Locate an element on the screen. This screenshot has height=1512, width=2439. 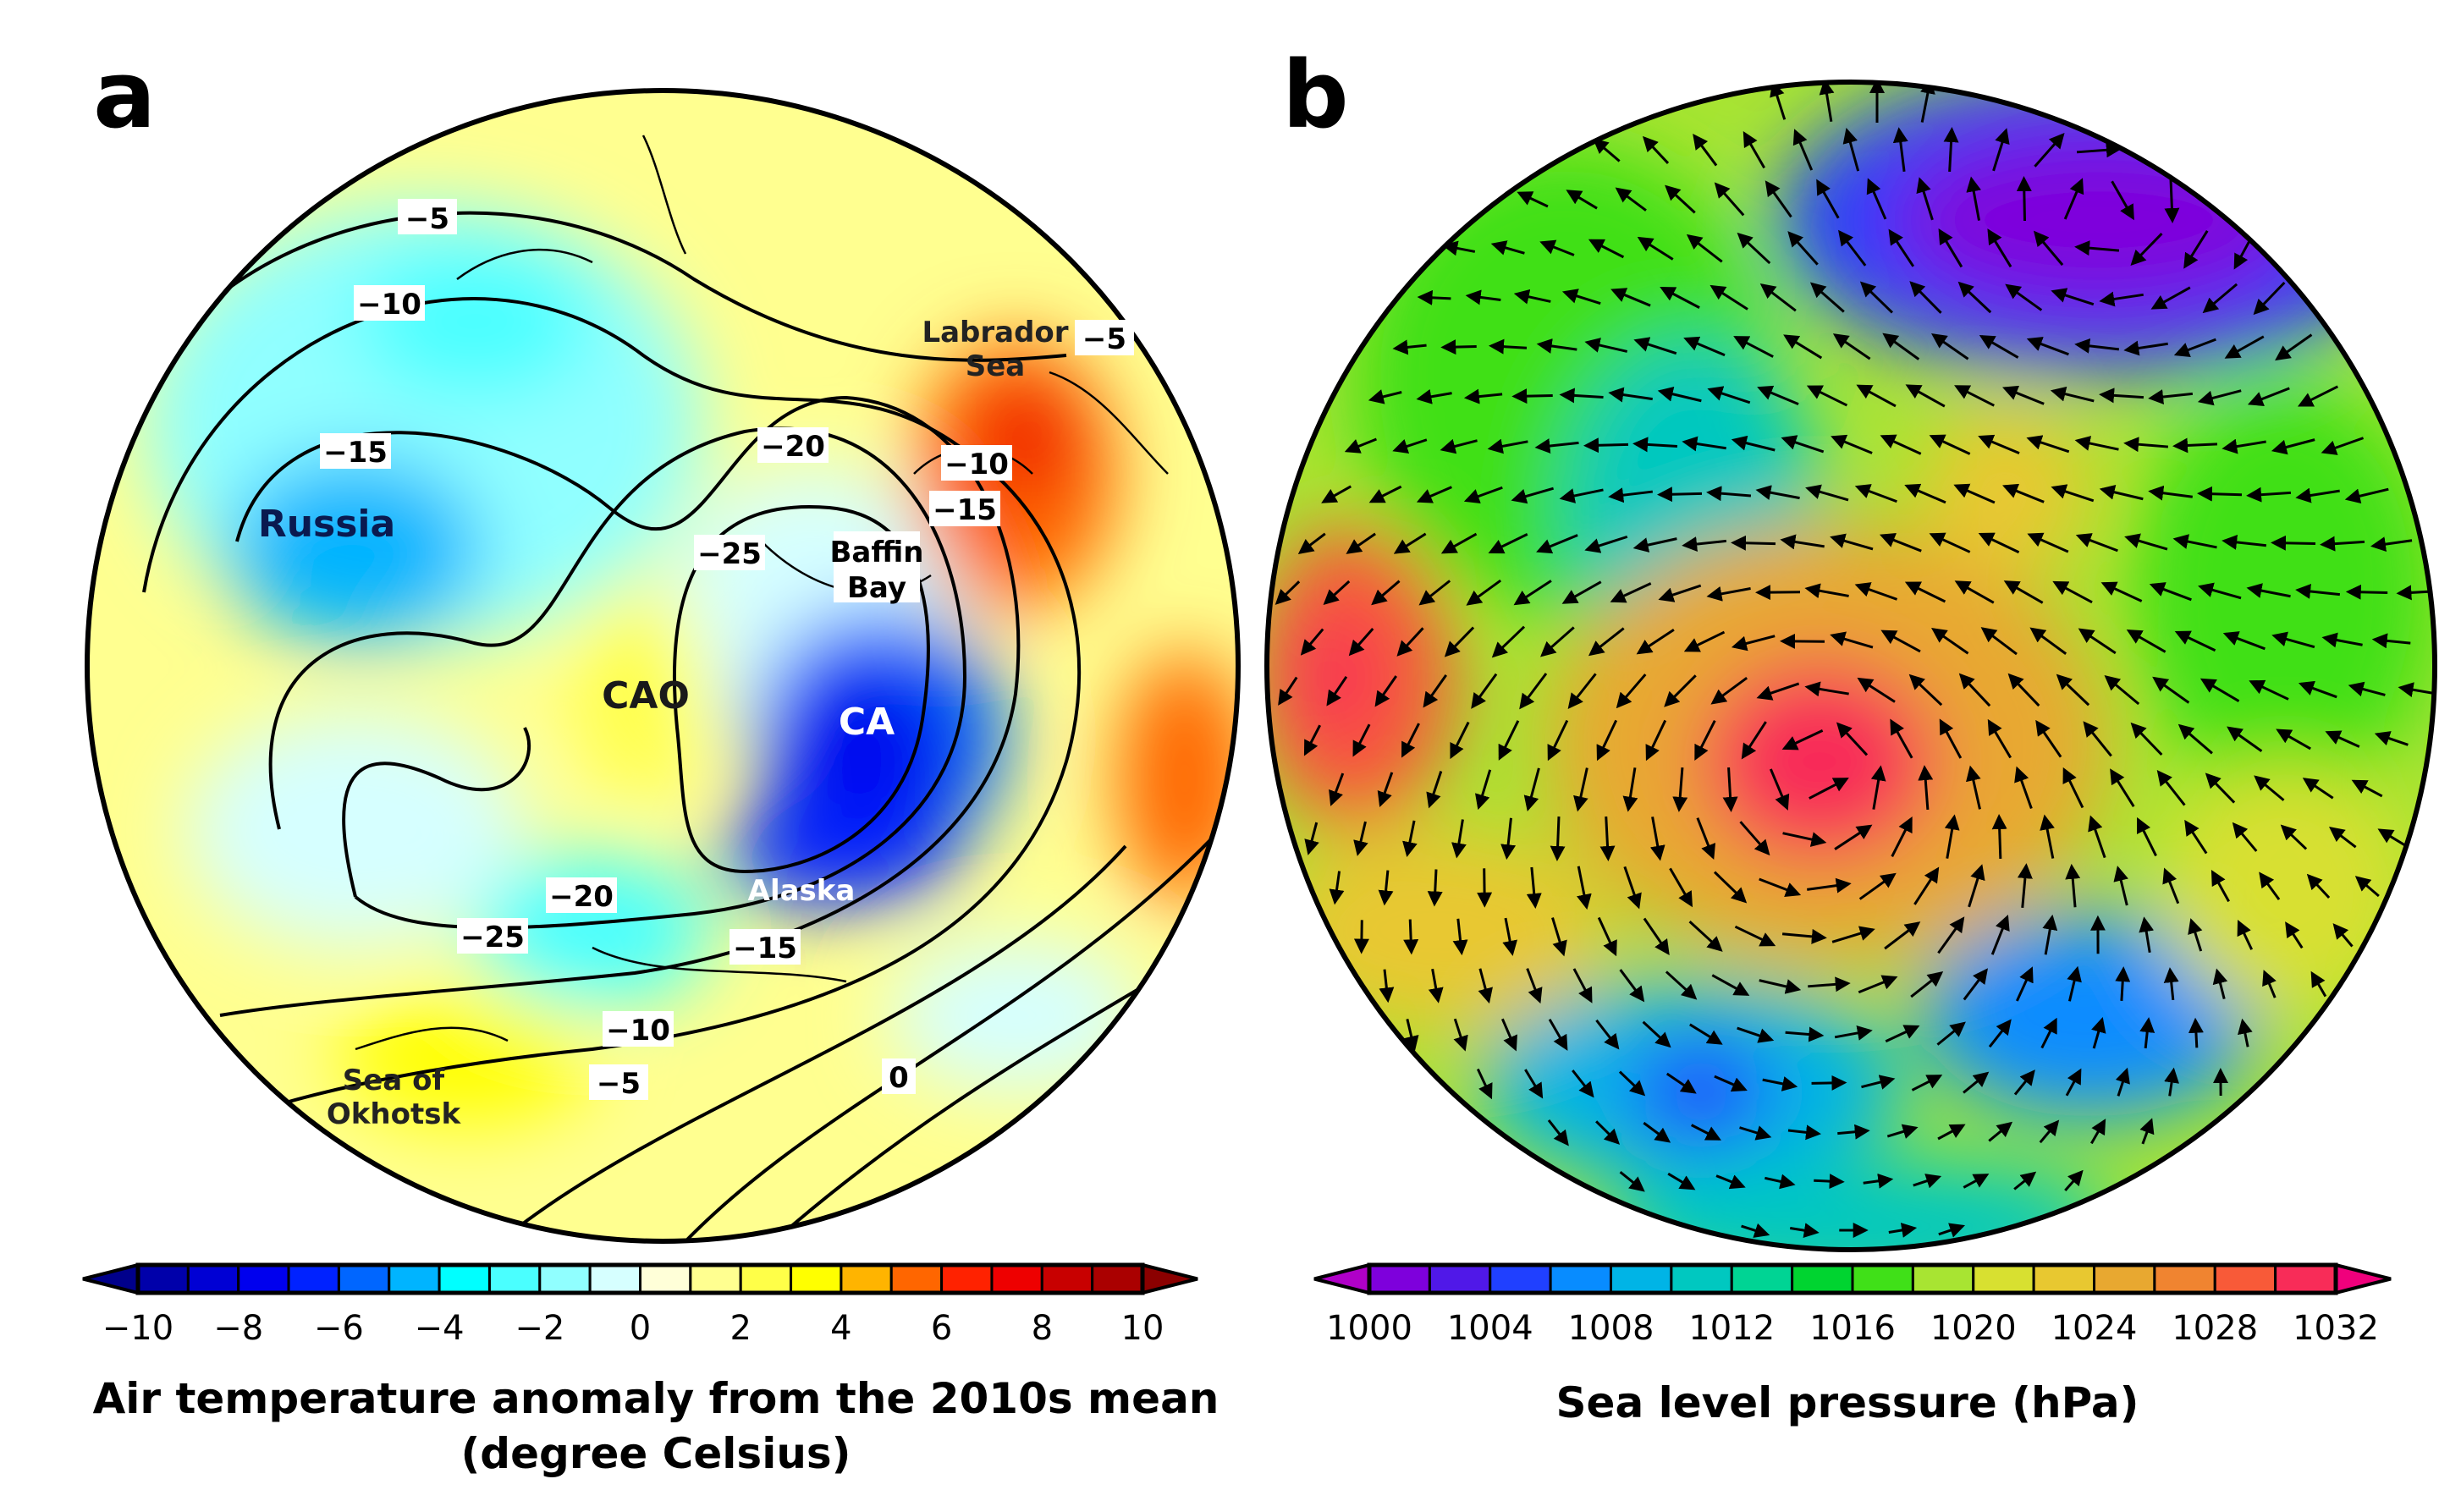
colorbar-a-tick-label: 10 is located at coordinates (1142, 1329).